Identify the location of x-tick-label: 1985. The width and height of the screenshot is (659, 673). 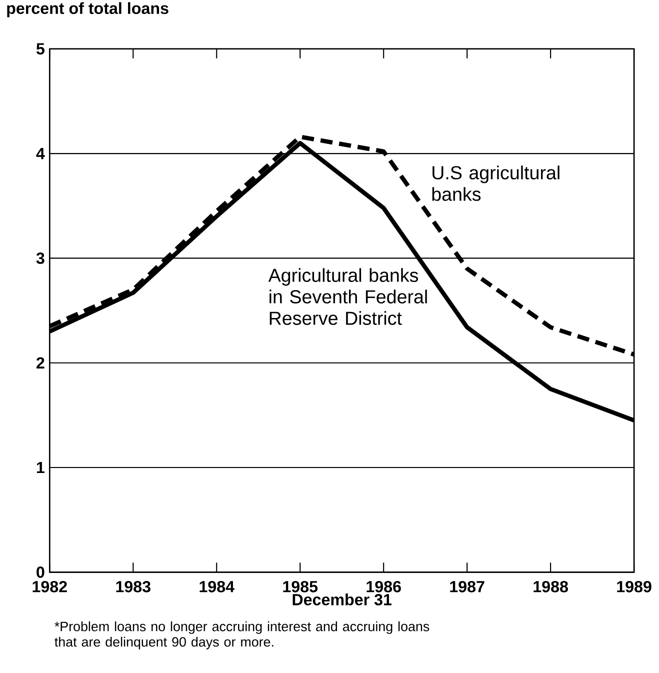
(300, 586).